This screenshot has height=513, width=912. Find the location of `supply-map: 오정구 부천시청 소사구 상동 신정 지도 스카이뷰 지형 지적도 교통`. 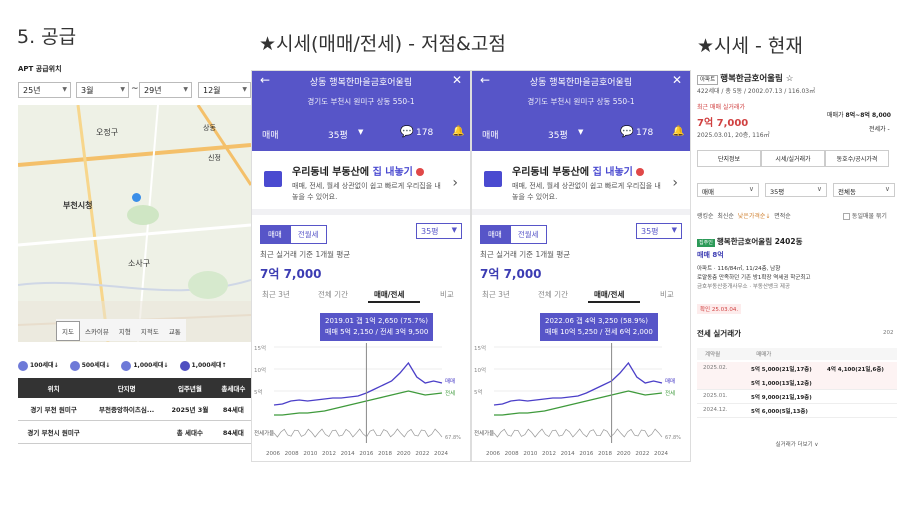

supply-map: 오정구 부천시청 소사구 상동 신정 지도 스카이뷰 지형 지적도 교통 is located at coordinates (134, 223).